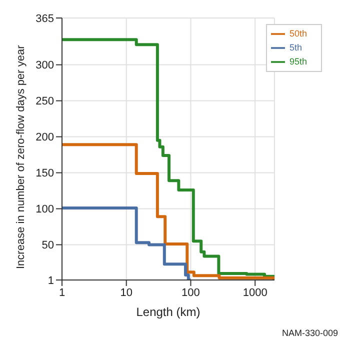  What do you see at coordinates (255, 292) in the screenshot?
I see `x-tick-label: 1000` at bounding box center [255, 292].